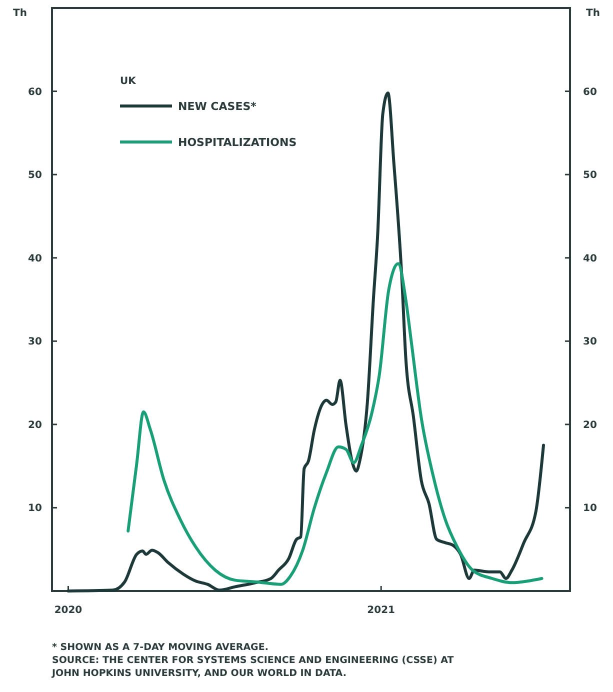 The height and width of the screenshot is (692, 613). What do you see at coordinates (35, 176) in the screenshot?
I see `y-tick-label: 50` at bounding box center [35, 176].